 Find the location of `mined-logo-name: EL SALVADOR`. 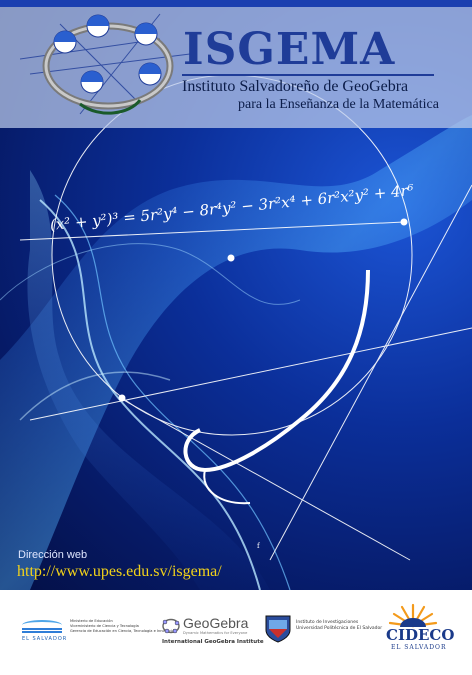

mined-logo-name: EL SALVADOR is located at coordinates (45, 639).